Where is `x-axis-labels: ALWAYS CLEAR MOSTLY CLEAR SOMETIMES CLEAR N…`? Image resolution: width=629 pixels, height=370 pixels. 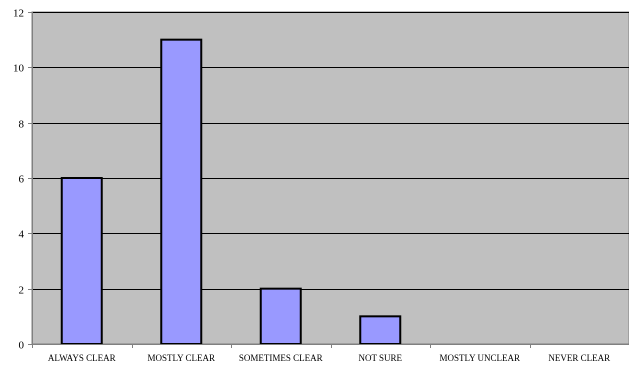 x-axis-labels: ALWAYS CLEAR MOSTLY CLEAR SOMETIMES CLEAR N… is located at coordinates (321, 353).